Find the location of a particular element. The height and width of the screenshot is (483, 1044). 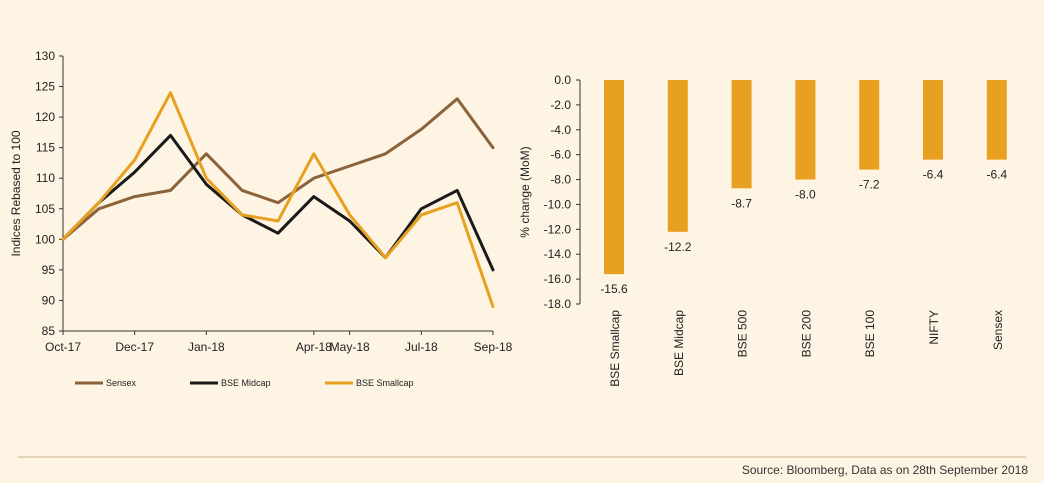

y-tick-label: -8.0 is located at coordinates (560, 180).